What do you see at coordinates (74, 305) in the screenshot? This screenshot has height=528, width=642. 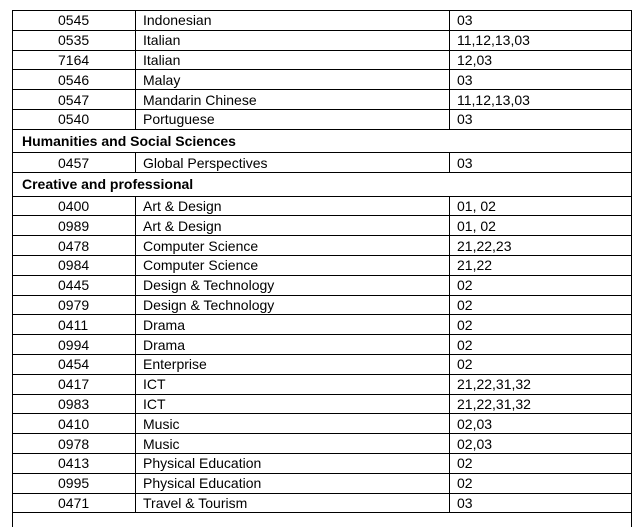 I see `syllabus-code-cell: 0979` at bounding box center [74, 305].